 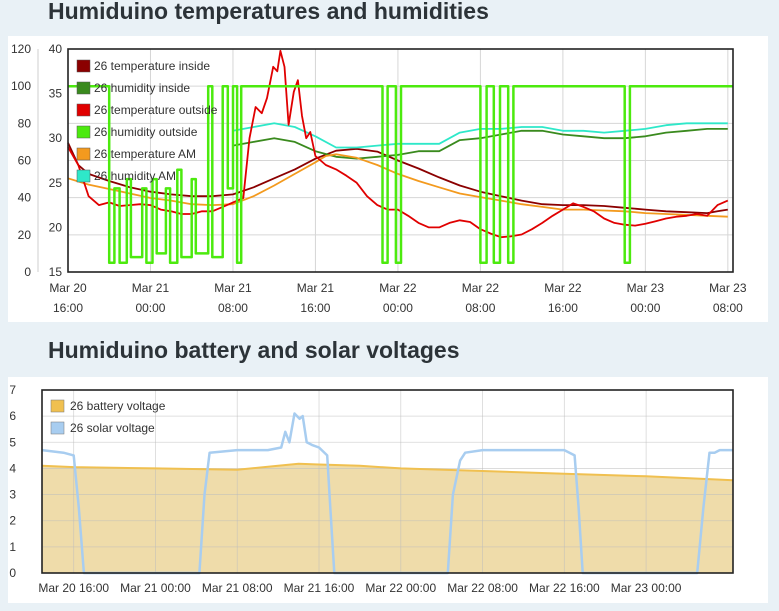 What do you see at coordinates (73, 588) in the screenshot?
I see `x-tick-label: Mar 20 16:00` at bounding box center [73, 588].